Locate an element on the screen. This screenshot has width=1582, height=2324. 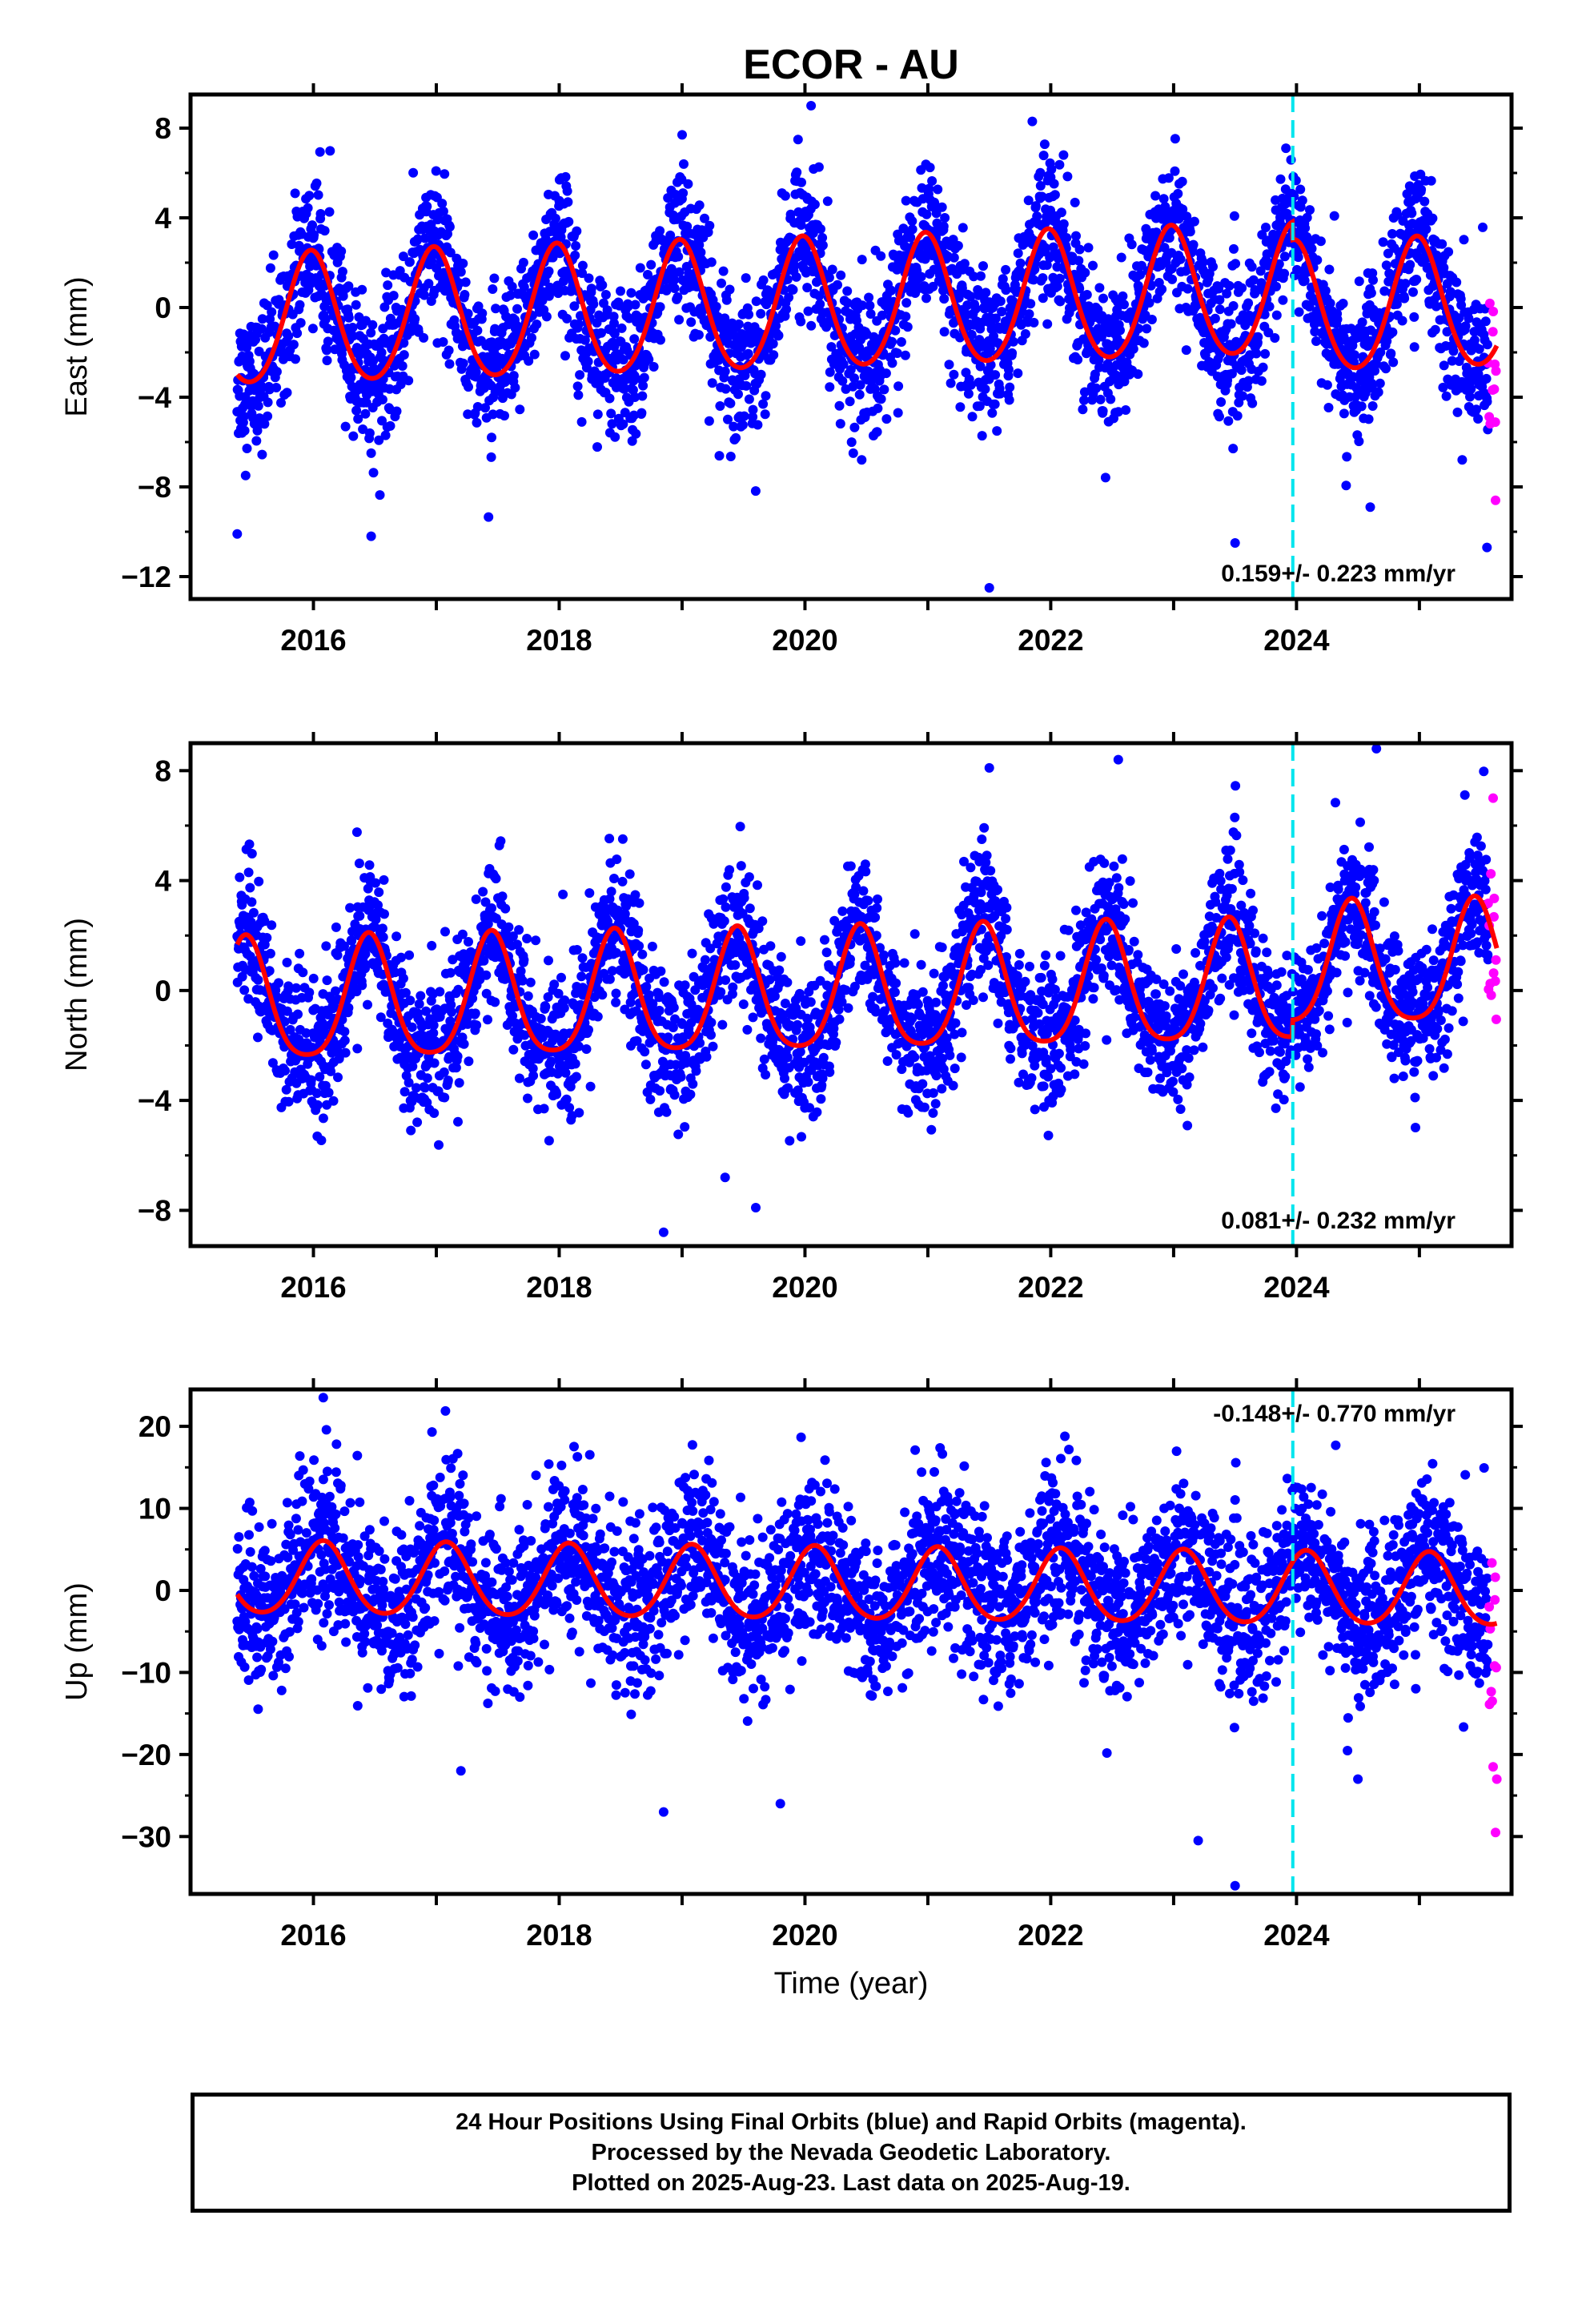
y-tick-label: 8 is located at coordinates (163, 128).